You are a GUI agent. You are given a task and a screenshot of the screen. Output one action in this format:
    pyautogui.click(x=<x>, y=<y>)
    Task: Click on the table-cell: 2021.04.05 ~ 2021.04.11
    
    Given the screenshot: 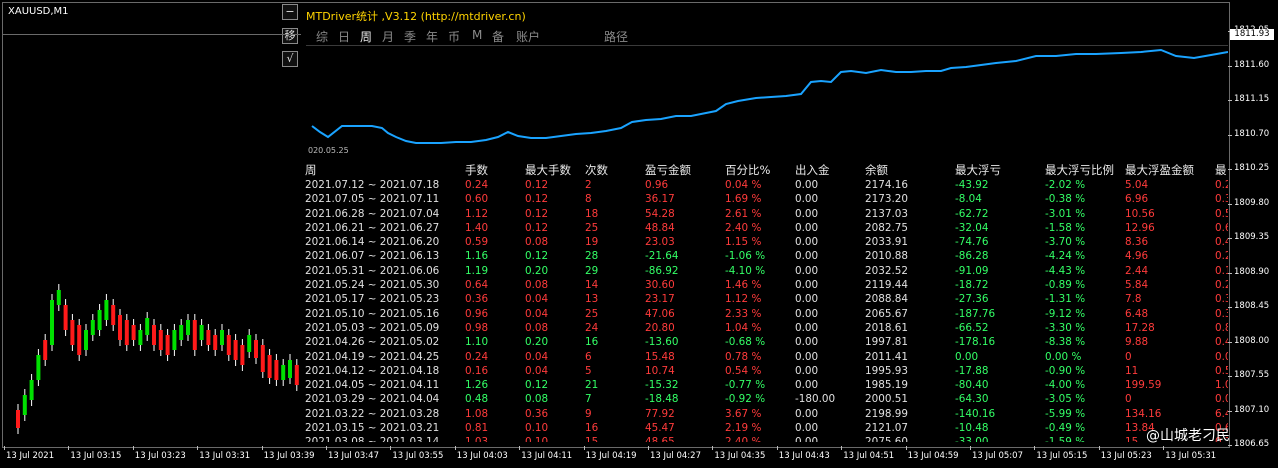 What is the action you would take?
    pyautogui.click(x=372, y=385)
    